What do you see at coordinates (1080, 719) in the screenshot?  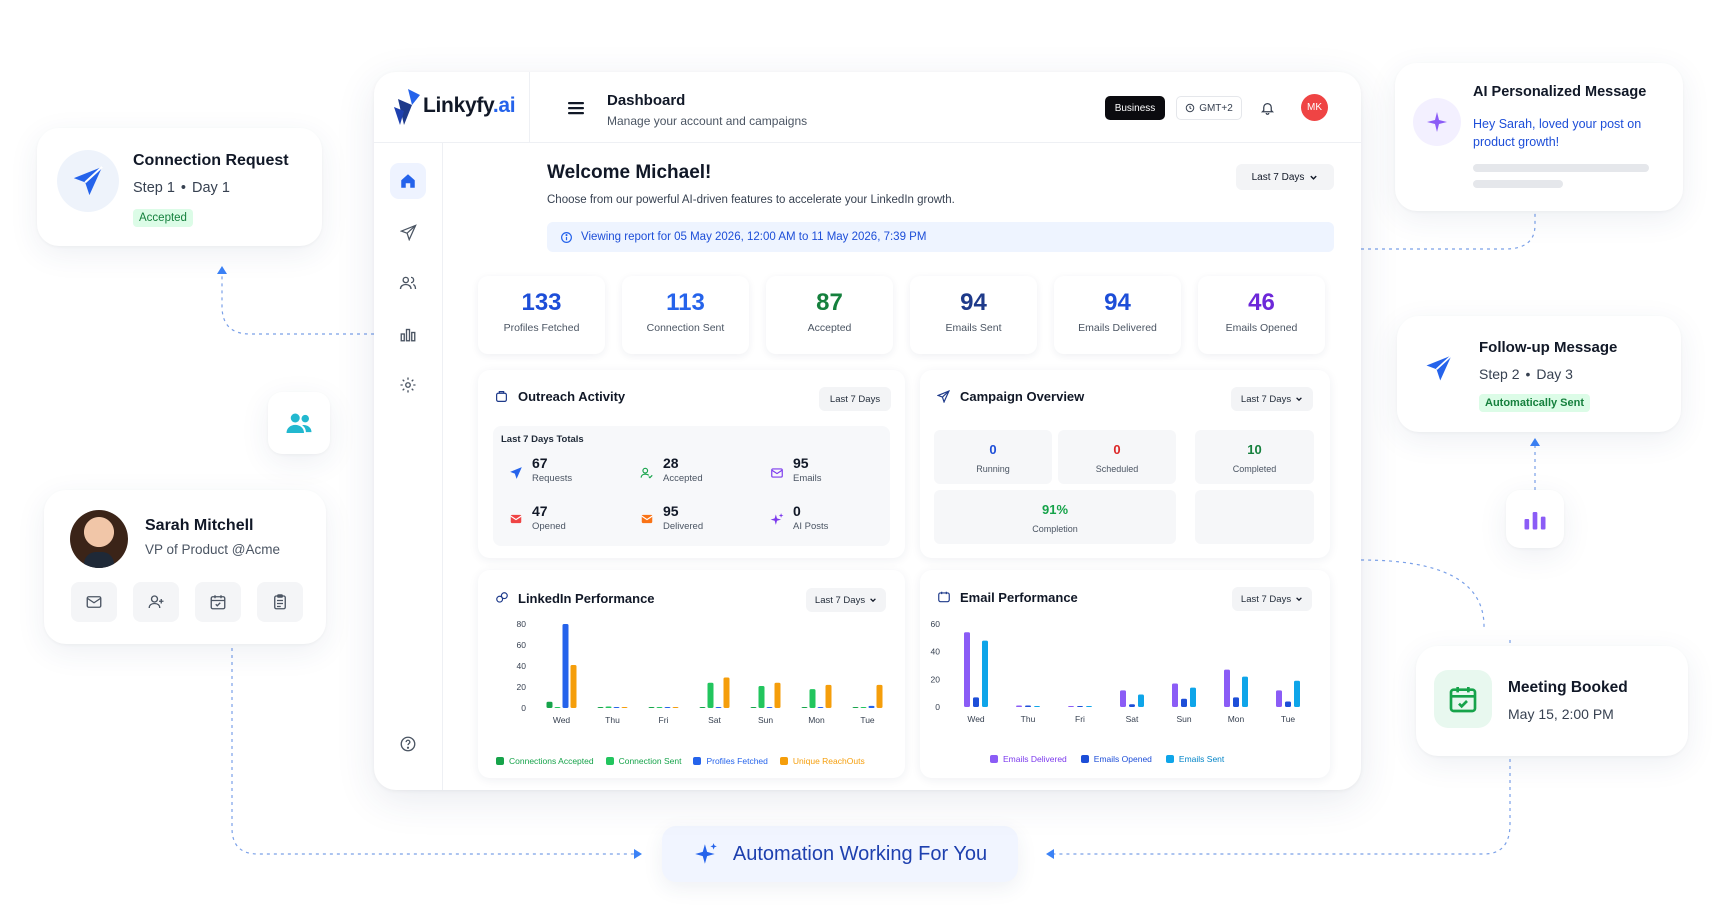 I see `x-tick-label: Fri` at bounding box center [1080, 719].